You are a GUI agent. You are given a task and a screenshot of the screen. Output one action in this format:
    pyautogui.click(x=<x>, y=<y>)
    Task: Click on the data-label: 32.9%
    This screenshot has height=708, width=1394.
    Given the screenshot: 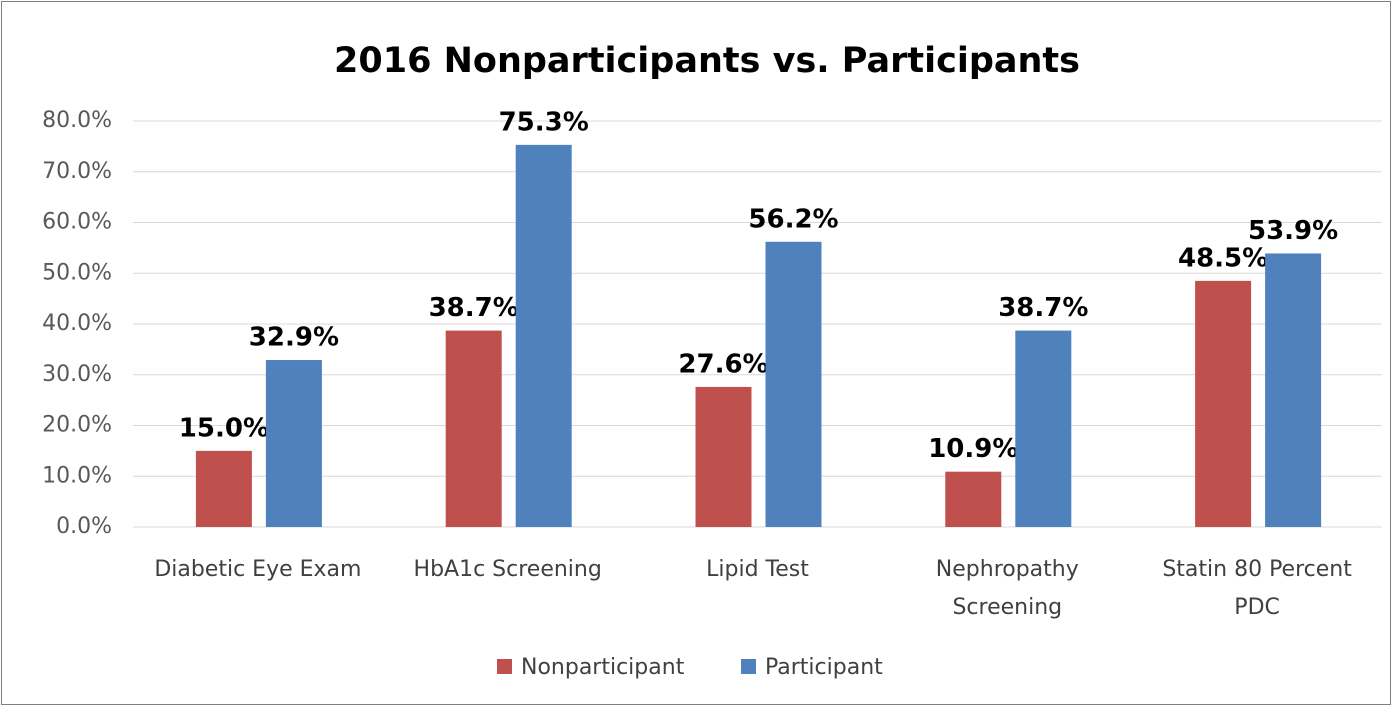 What is the action you would take?
    pyautogui.click(x=294, y=338)
    